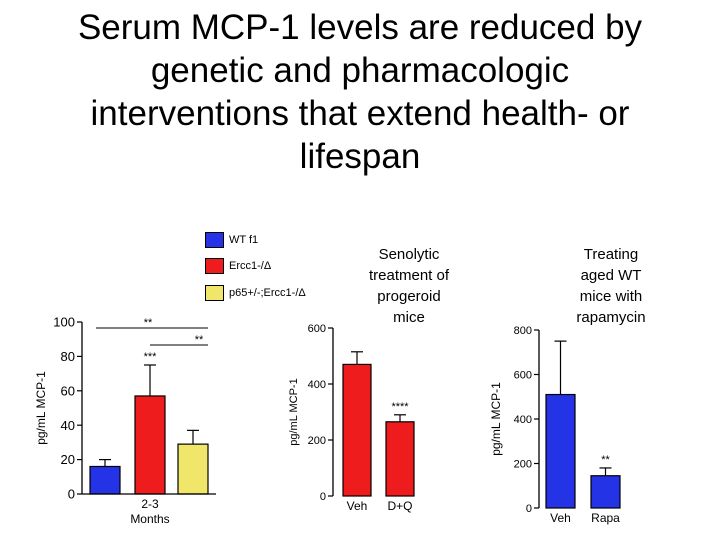 Image resolution: width=720 pixels, height=540 pixels. What do you see at coordinates (360, 27) in the screenshot?
I see `title-line: Serum MCP-1 levels are reduced by` at bounding box center [360, 27].